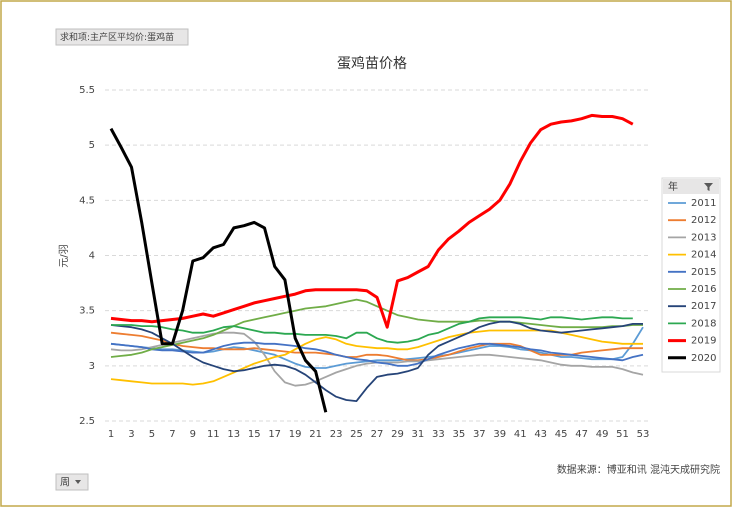  What do you see at coordinates (87, 311) in the screenshot?
I see `y-tick-label: 3.5` at bounding box center [87, 311].